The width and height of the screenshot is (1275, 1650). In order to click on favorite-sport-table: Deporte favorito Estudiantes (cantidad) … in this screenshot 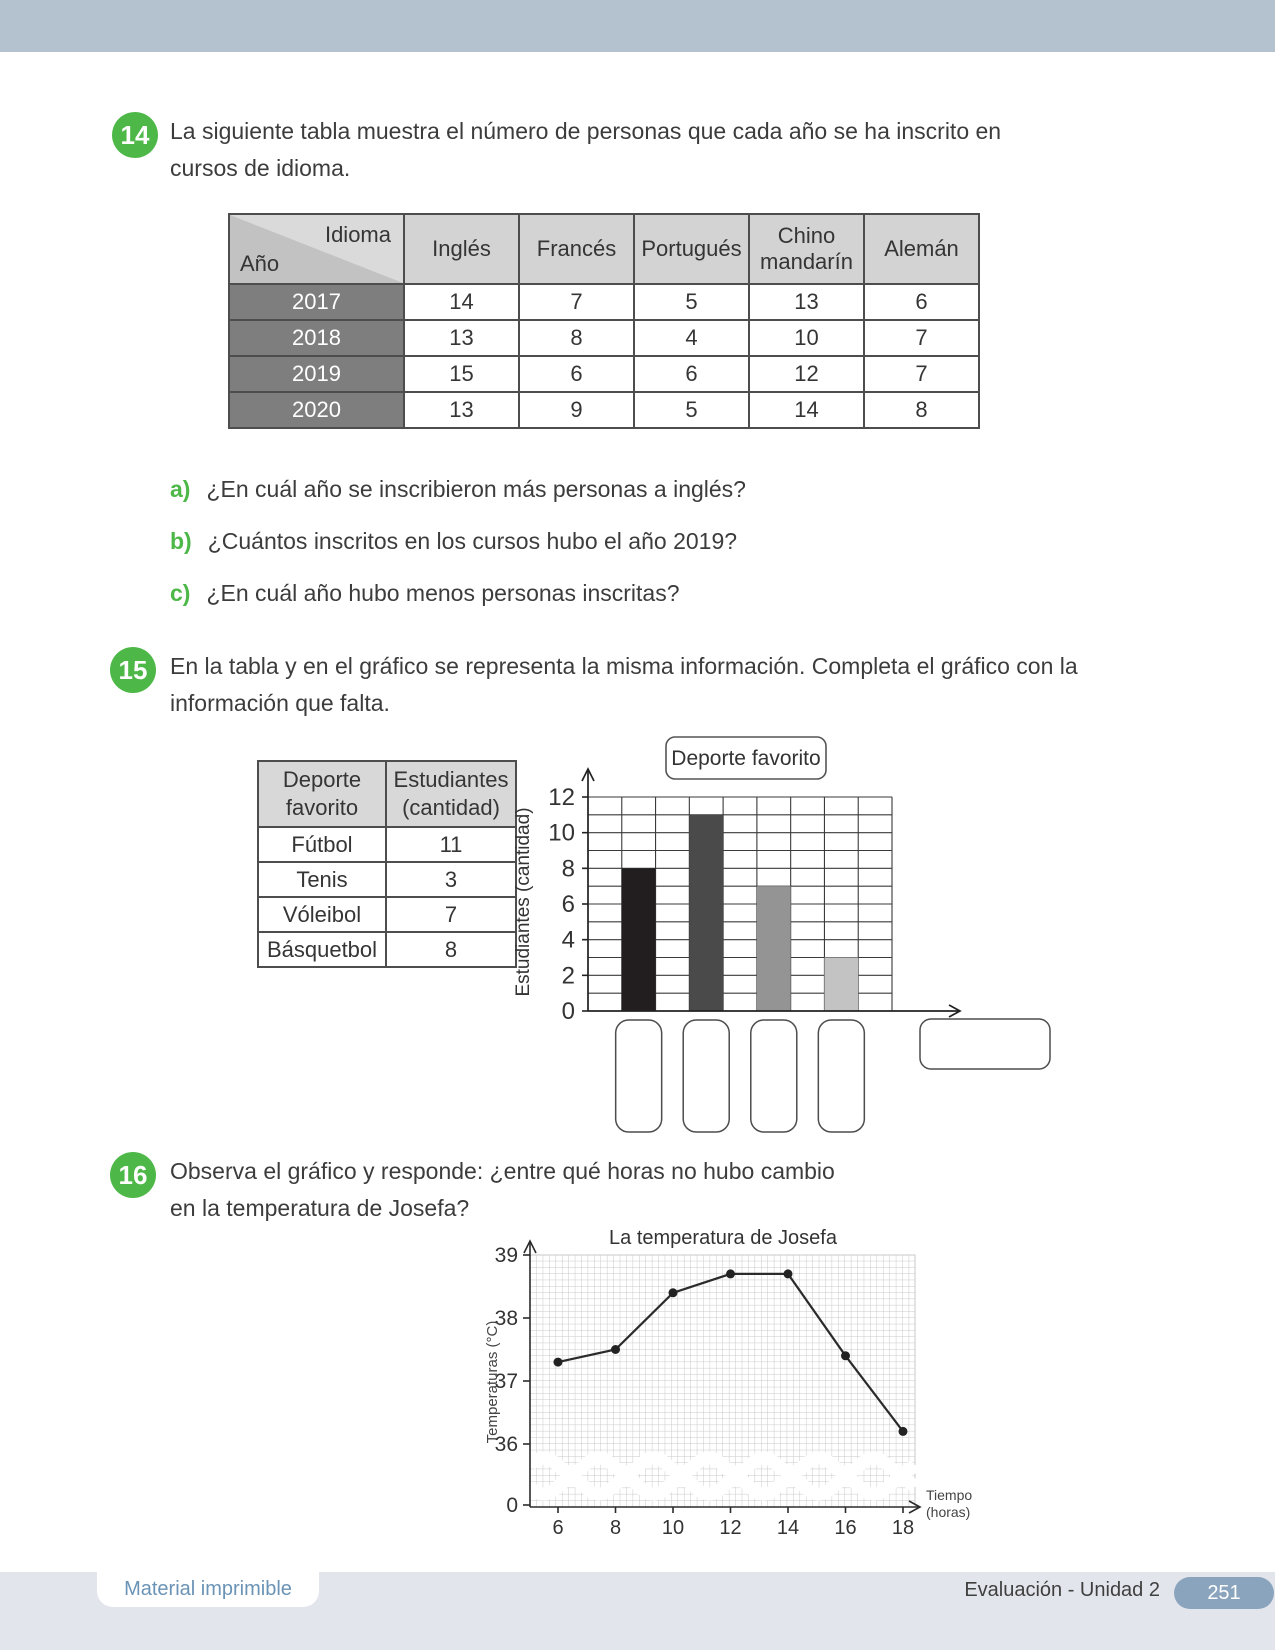, I will do `click(387, 864)`.